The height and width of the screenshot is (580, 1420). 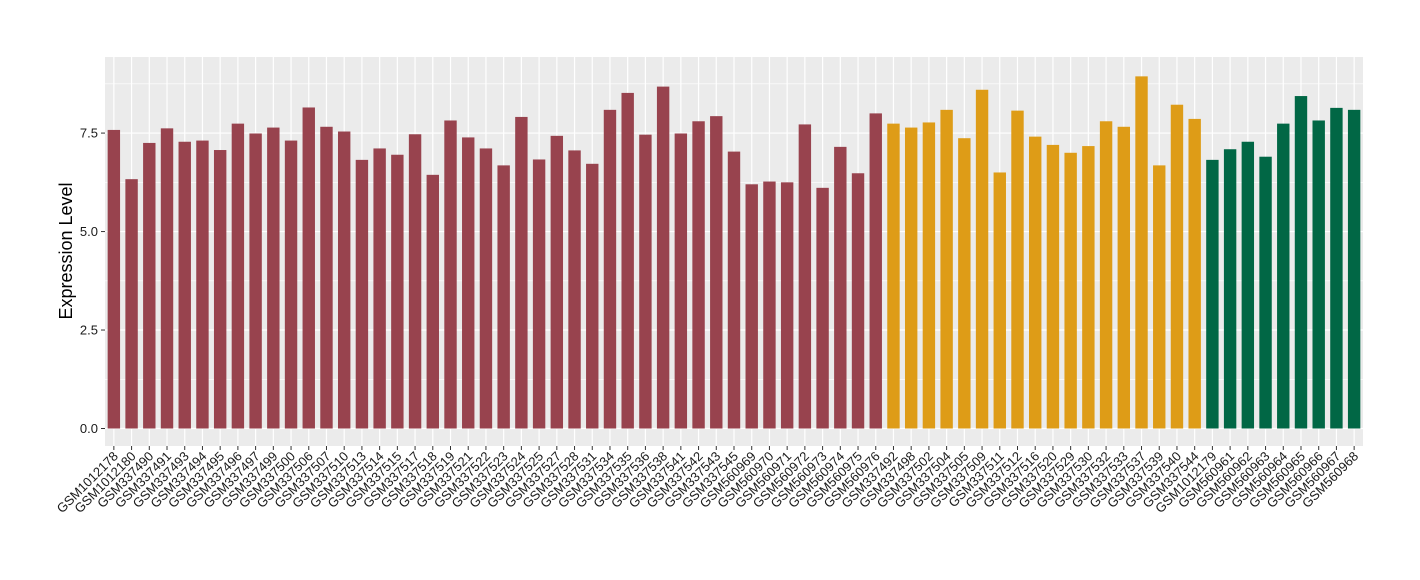 I want to click on bar-GSM1012179, so click(x=1212, y=294).